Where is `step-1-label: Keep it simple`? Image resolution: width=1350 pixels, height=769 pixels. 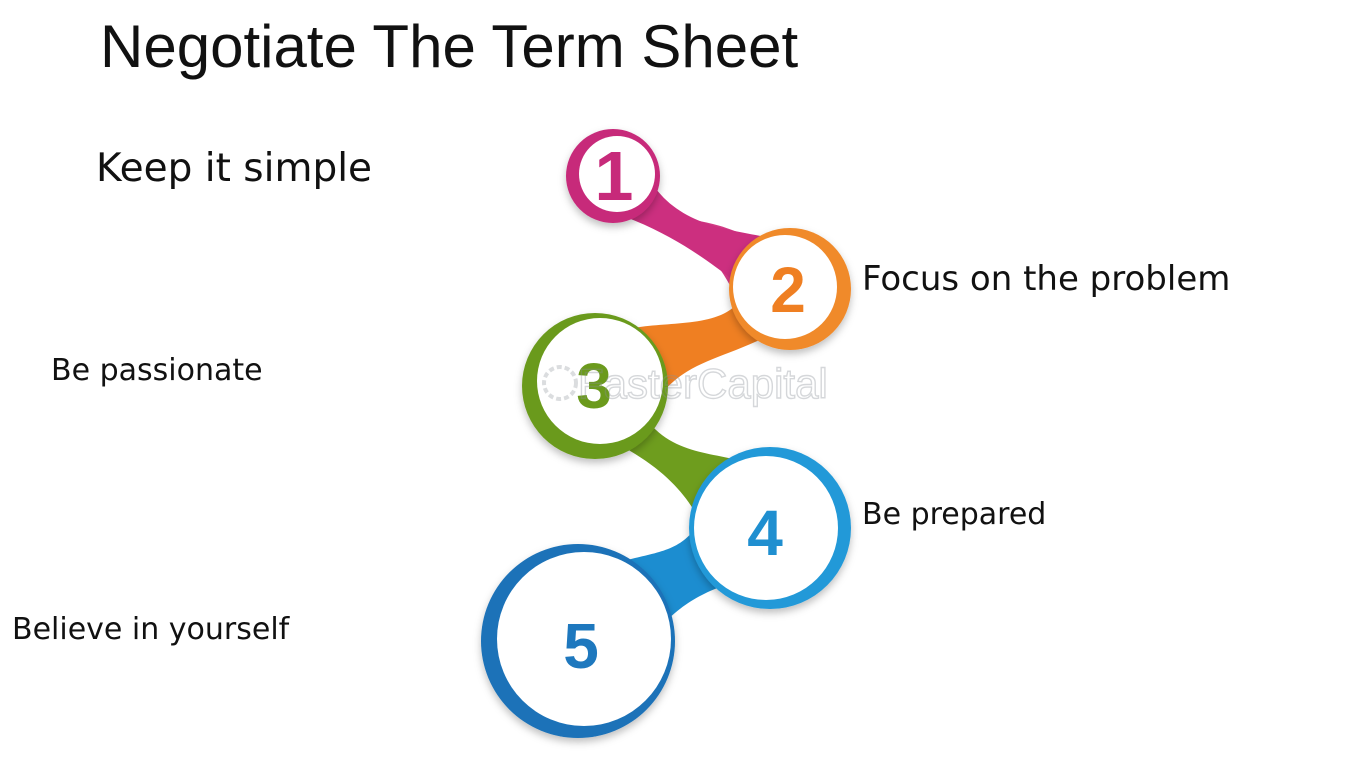
step-1-label: Keep it simple is located at coordinates (234, 168).